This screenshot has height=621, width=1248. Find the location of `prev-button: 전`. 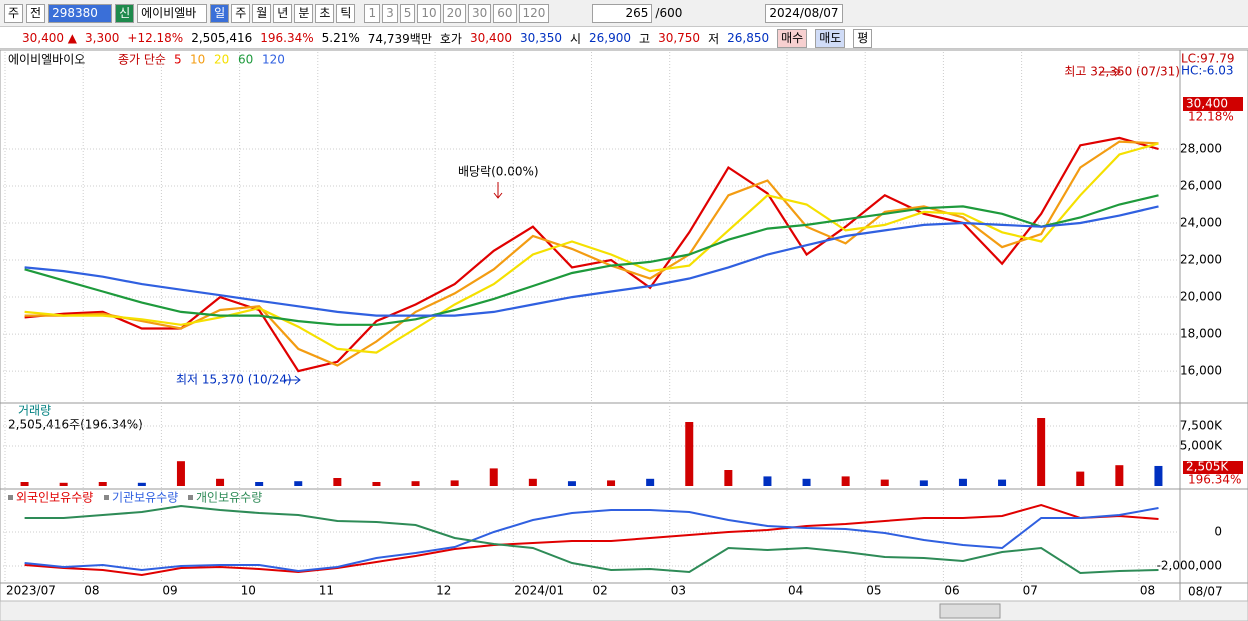

prev-button: 전 is located at coordinates (36, 13).